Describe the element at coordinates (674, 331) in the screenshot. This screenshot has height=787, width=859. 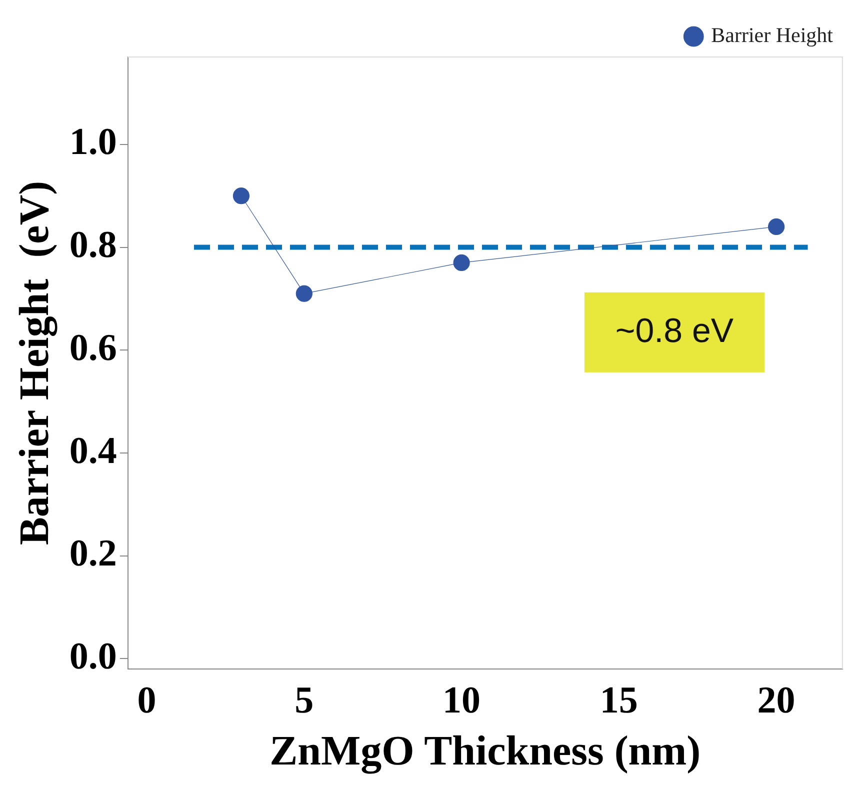
I see `annotation: ~0.8 eV` at that location.